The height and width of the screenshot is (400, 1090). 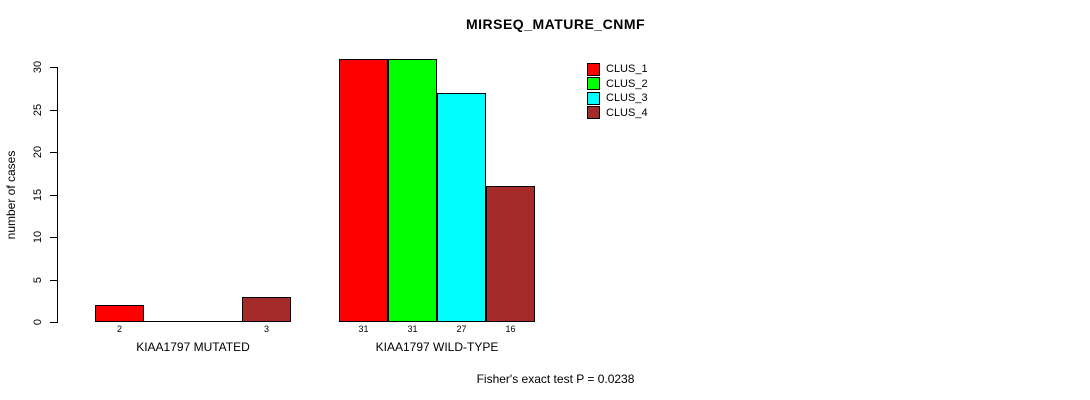 What do you see at coordinates (510, 329) in the screenshot?
I see `bar-value-label: 16` at bounding box center [510, 329].